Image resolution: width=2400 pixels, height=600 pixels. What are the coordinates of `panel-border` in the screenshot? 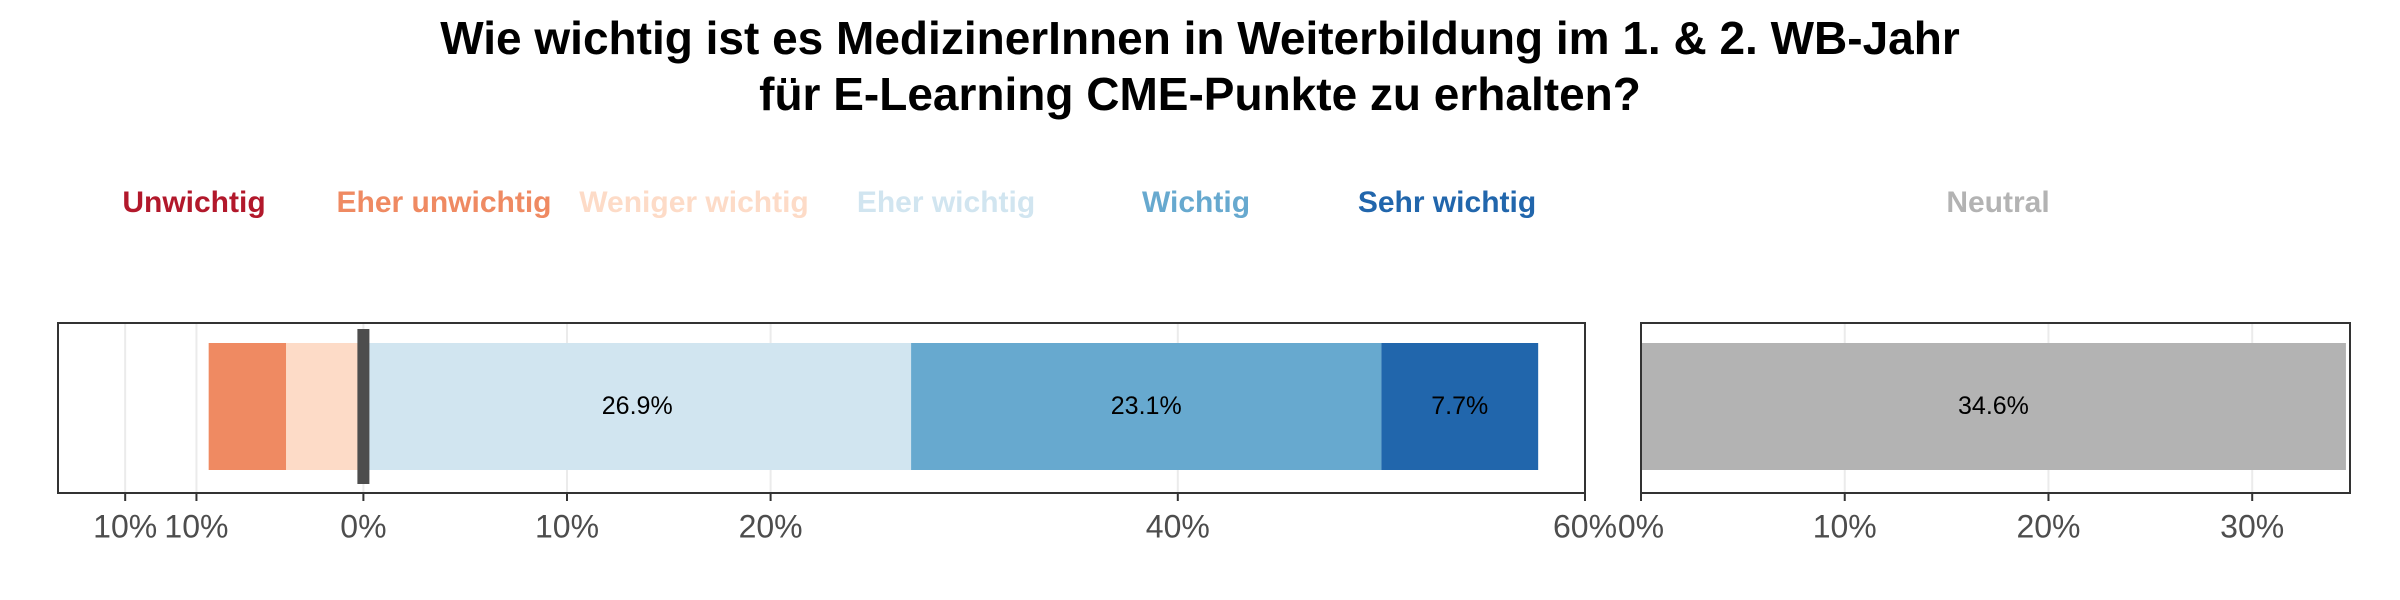 It's located at (1995, 408).